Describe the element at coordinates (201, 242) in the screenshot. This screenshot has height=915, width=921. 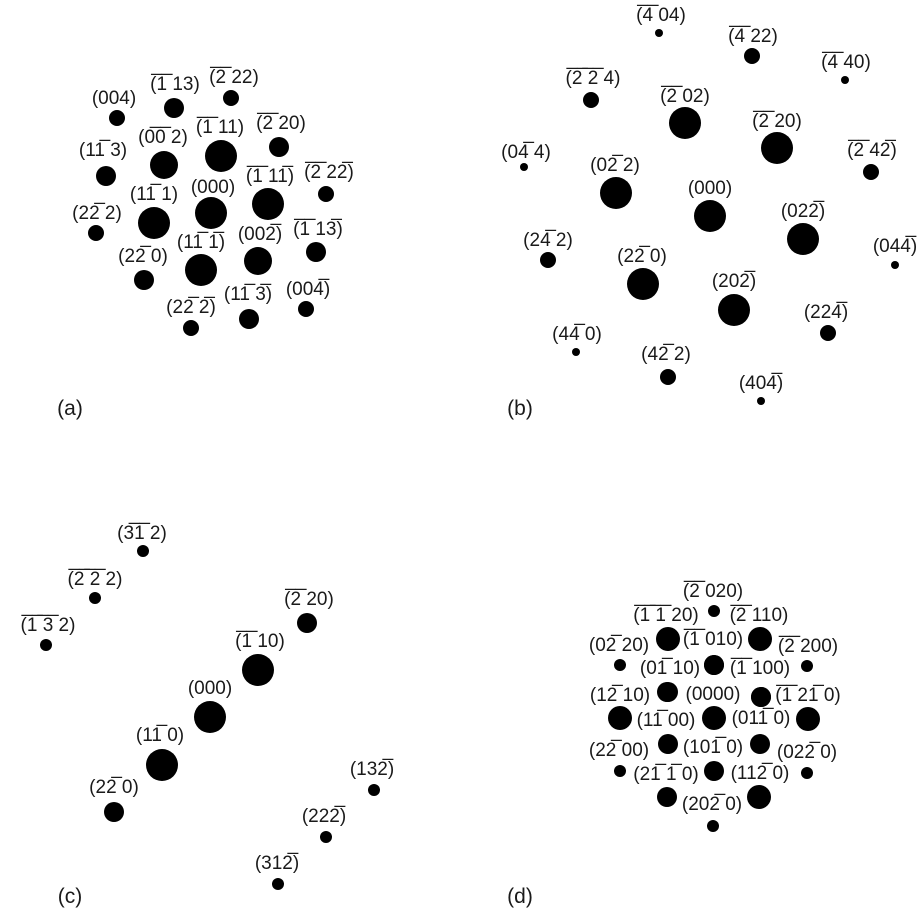
I see `spot-label-a-1-1-1: (11̅ 1̅)` at that location.